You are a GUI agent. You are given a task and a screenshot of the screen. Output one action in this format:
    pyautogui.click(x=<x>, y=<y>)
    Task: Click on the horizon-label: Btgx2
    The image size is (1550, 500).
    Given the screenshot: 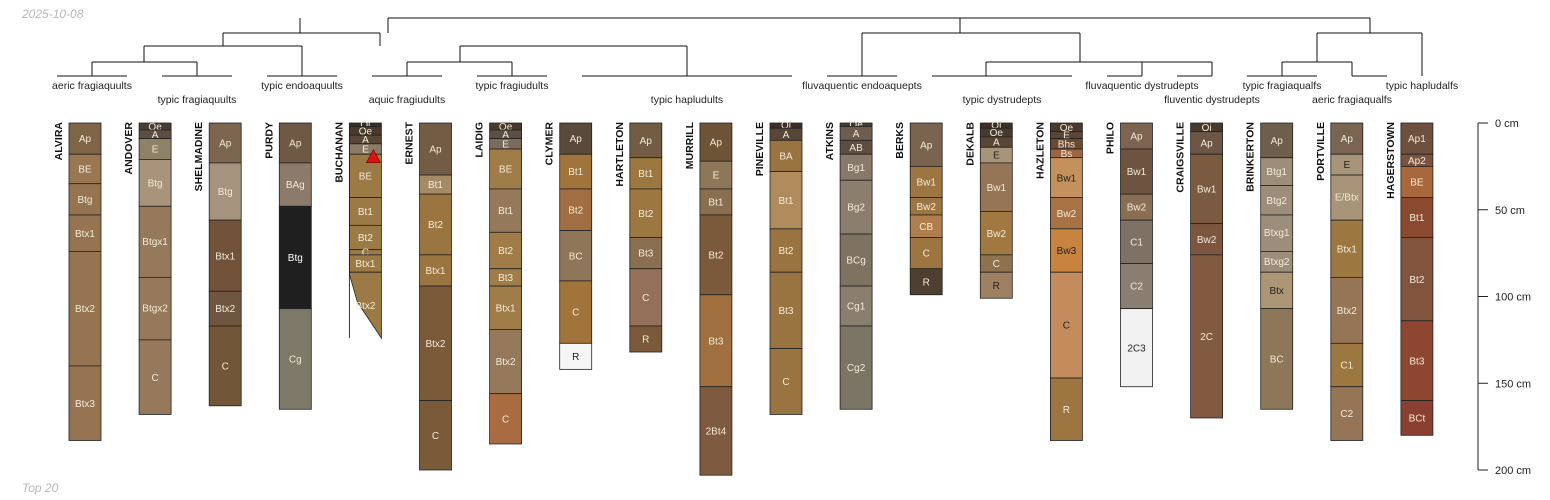 What is the action you would take?
    pyautogui.click(x=155, y=309)
    